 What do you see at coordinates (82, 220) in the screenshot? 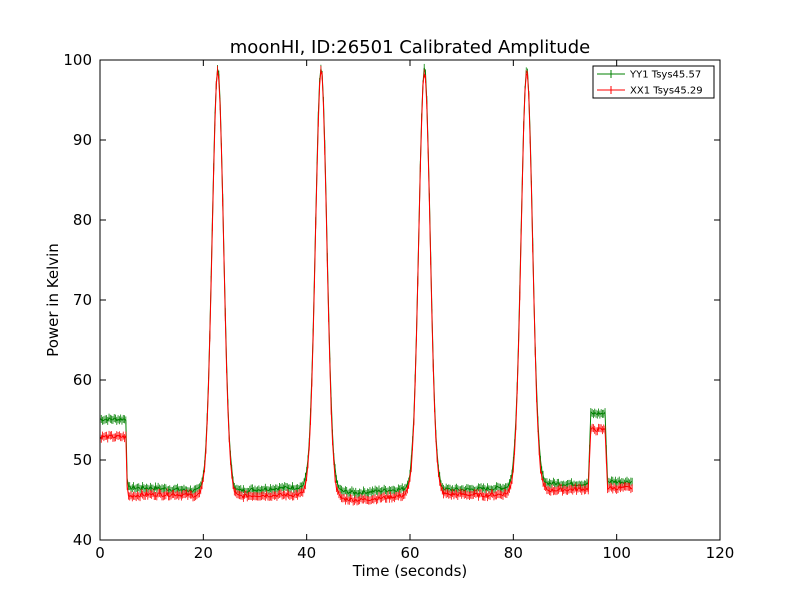
I see `y-tick-label: 80` at bounding box center [82, 220].